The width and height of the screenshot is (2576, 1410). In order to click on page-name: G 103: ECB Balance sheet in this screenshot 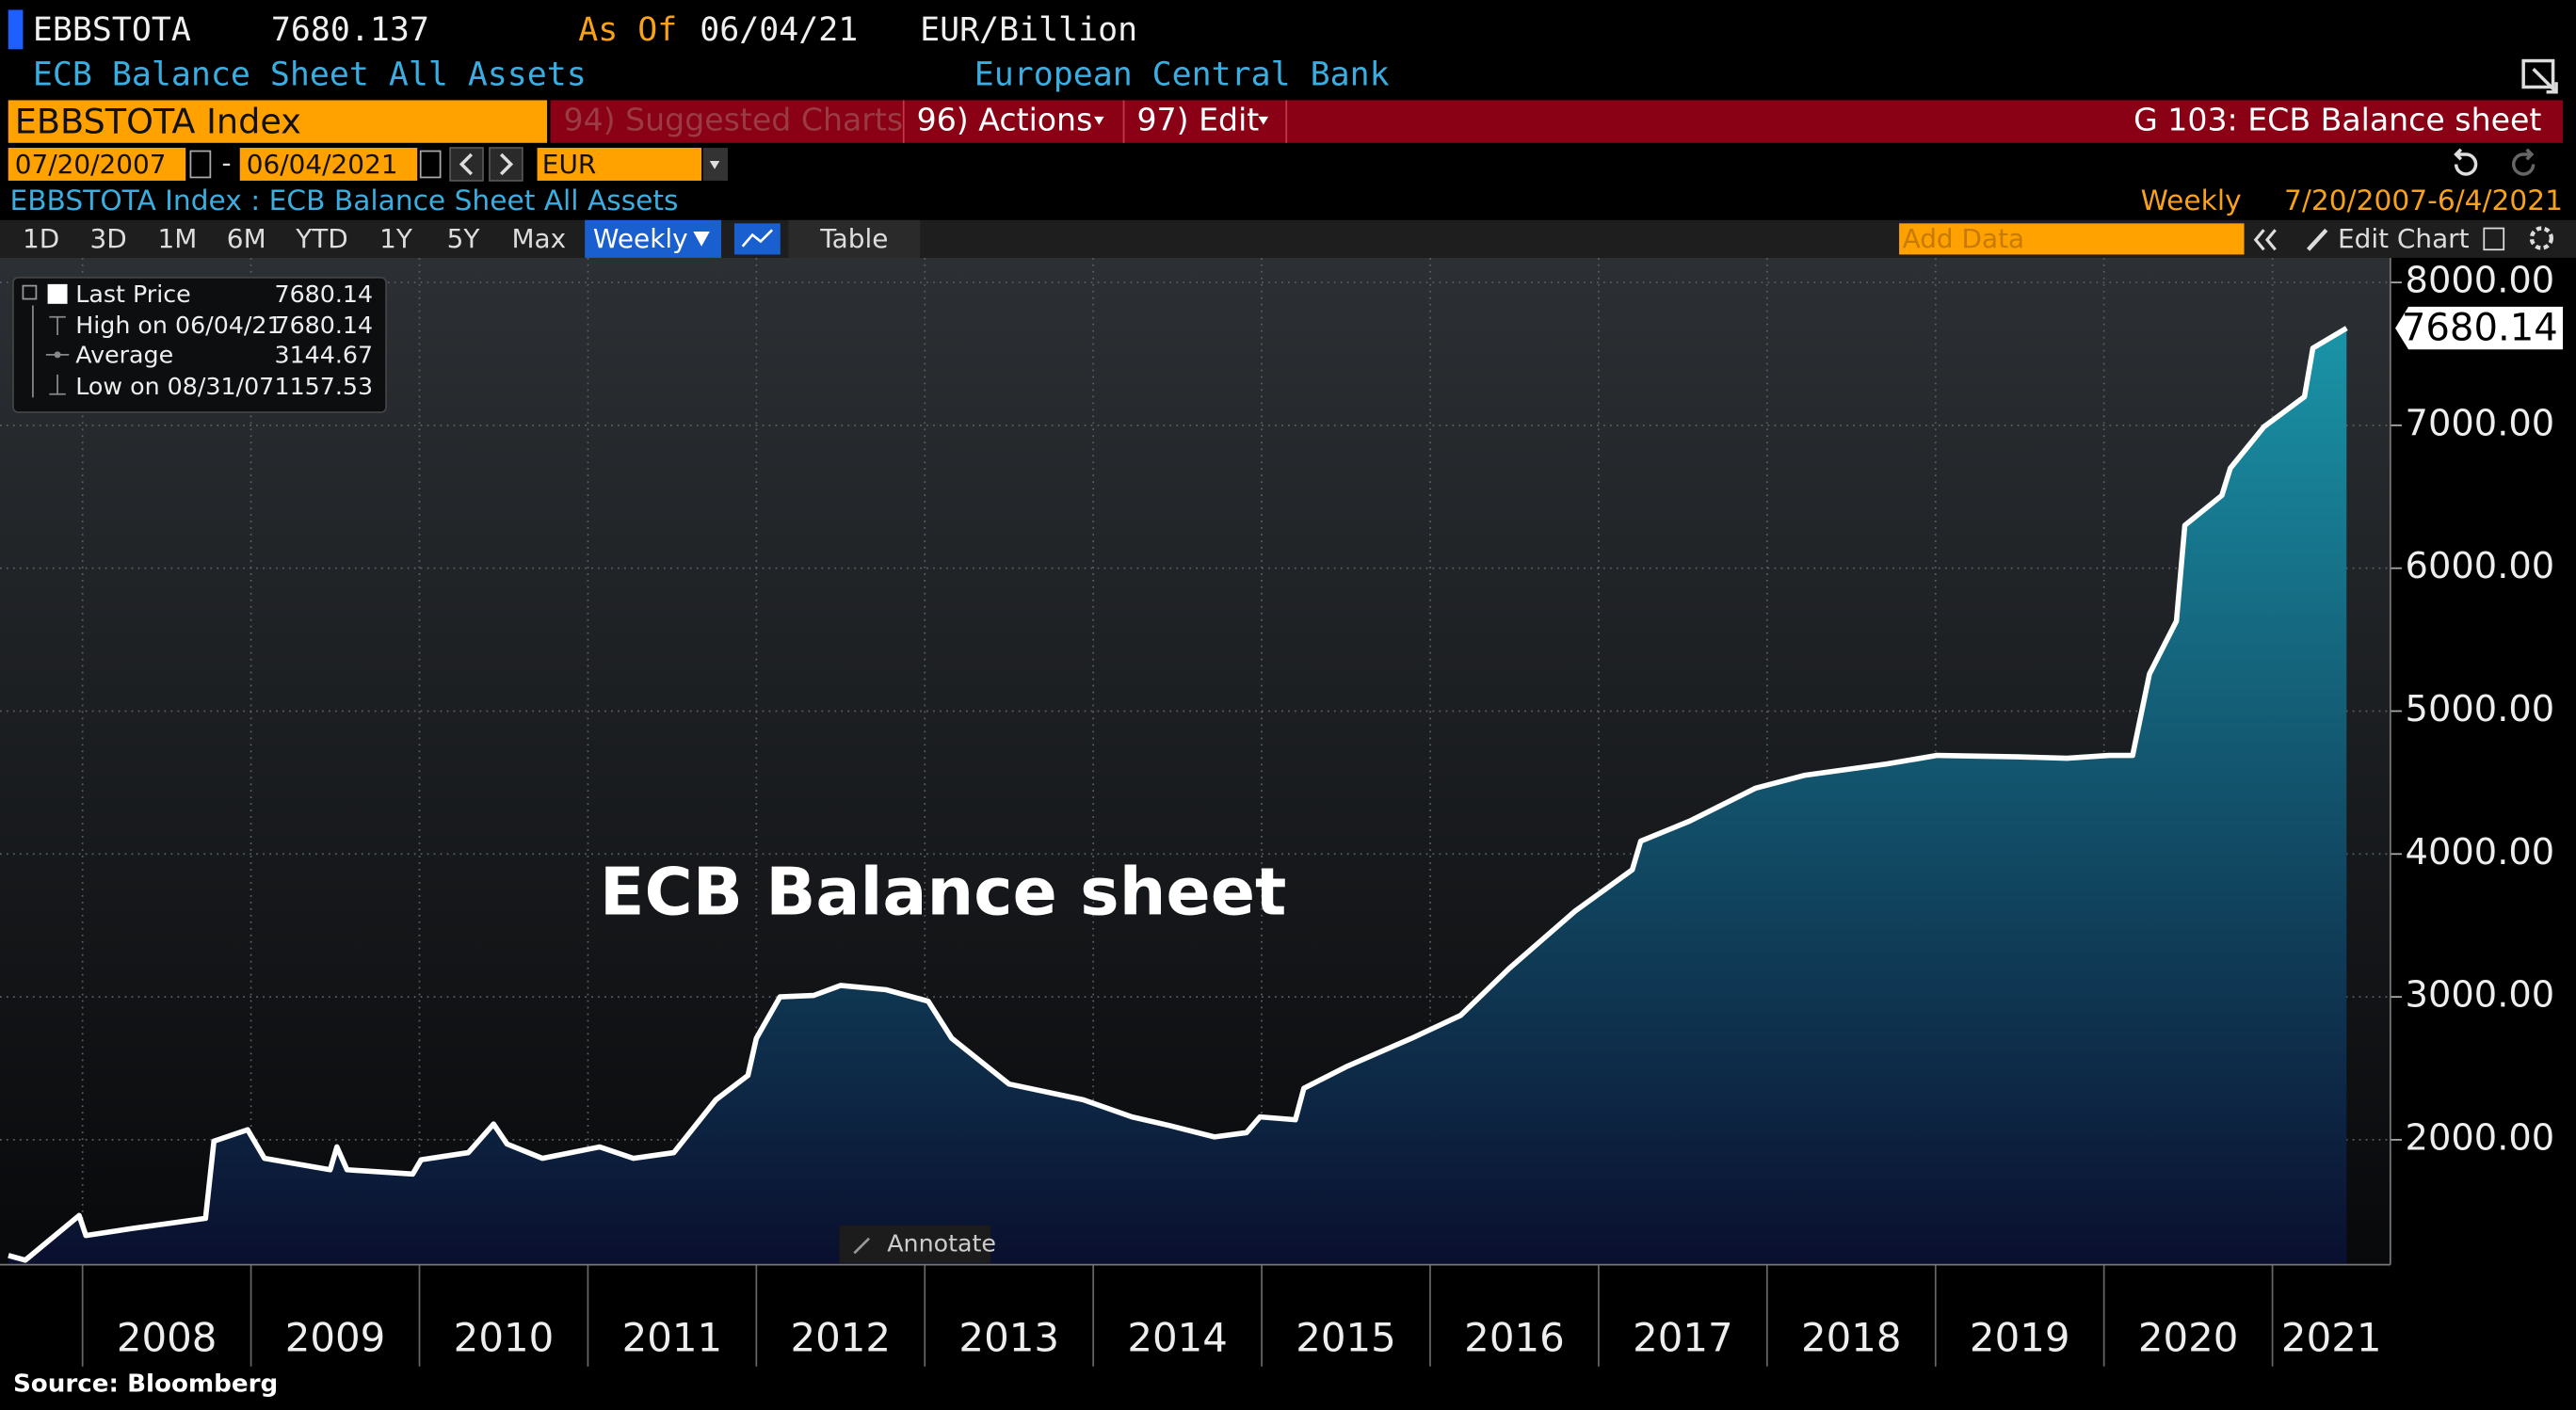, I will do `click(2337, 120)`.